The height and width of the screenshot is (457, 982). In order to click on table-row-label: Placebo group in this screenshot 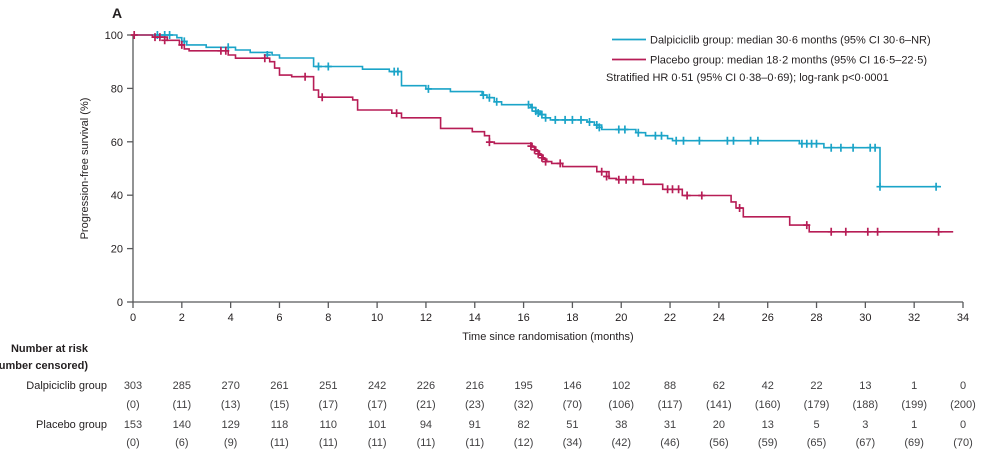, I will do `click(71, 425)`.